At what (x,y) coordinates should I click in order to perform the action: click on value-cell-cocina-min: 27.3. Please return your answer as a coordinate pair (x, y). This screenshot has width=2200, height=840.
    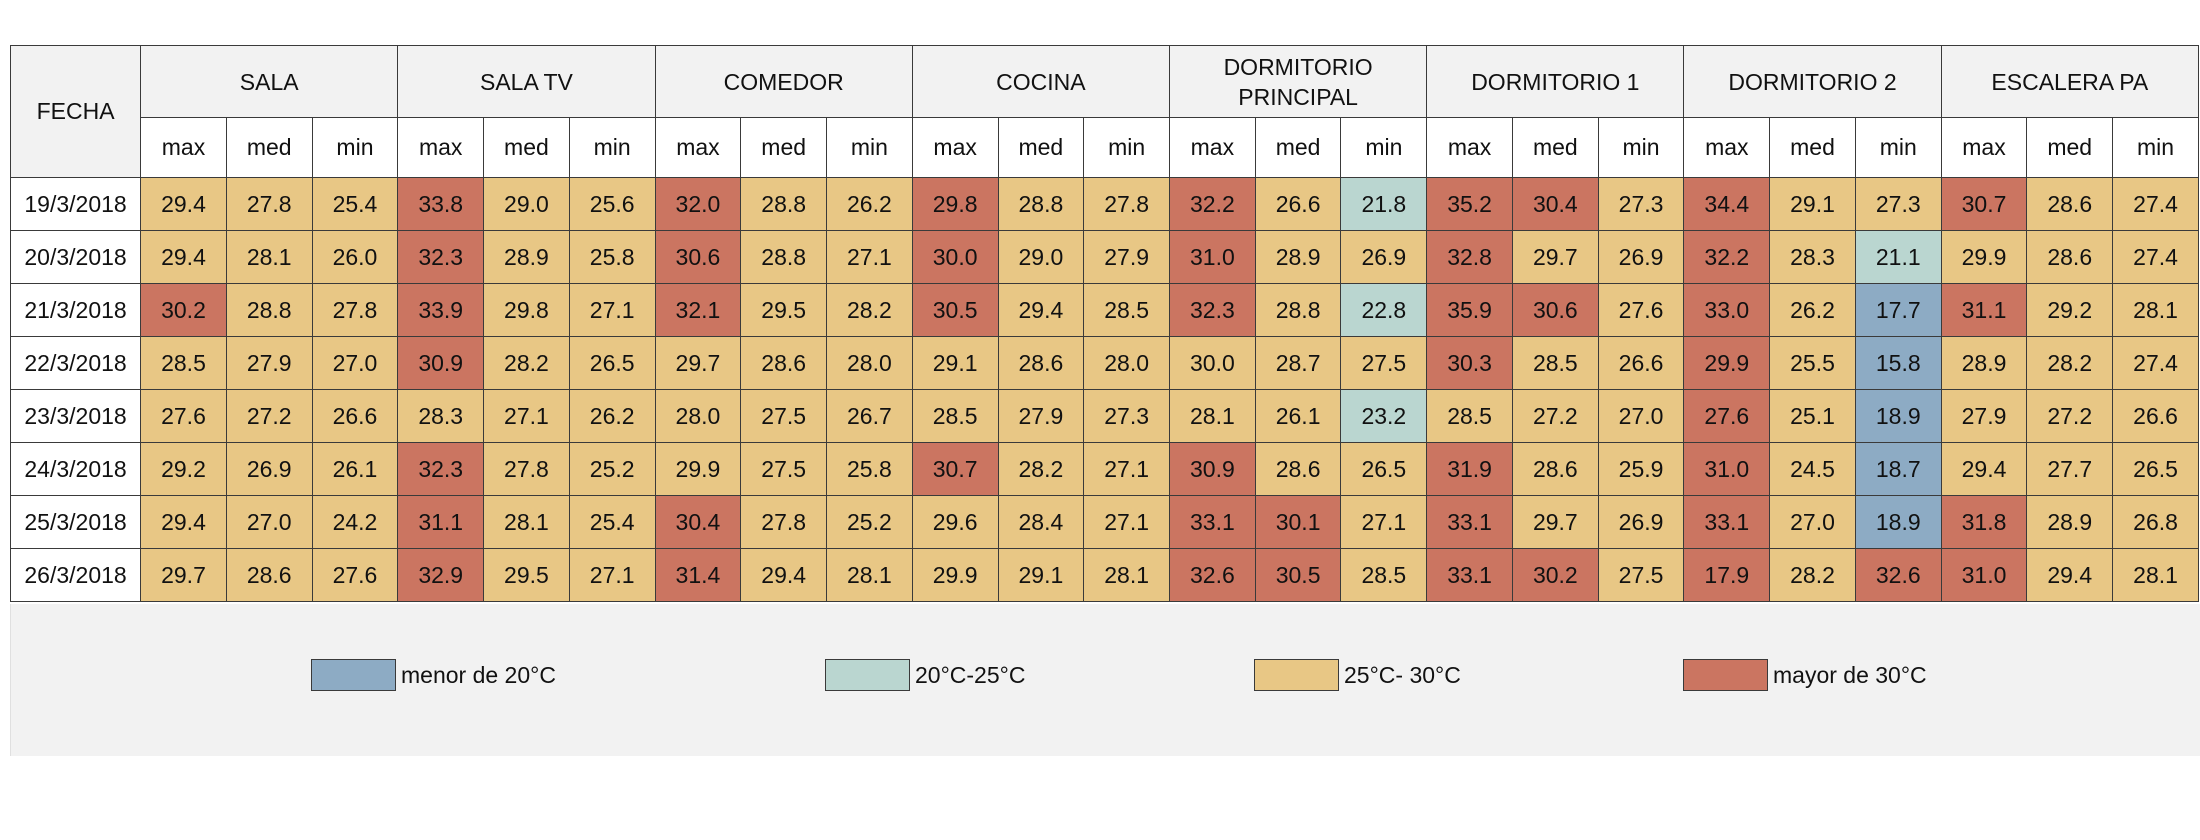
    Looking at the image, I should click on (1126, 416).